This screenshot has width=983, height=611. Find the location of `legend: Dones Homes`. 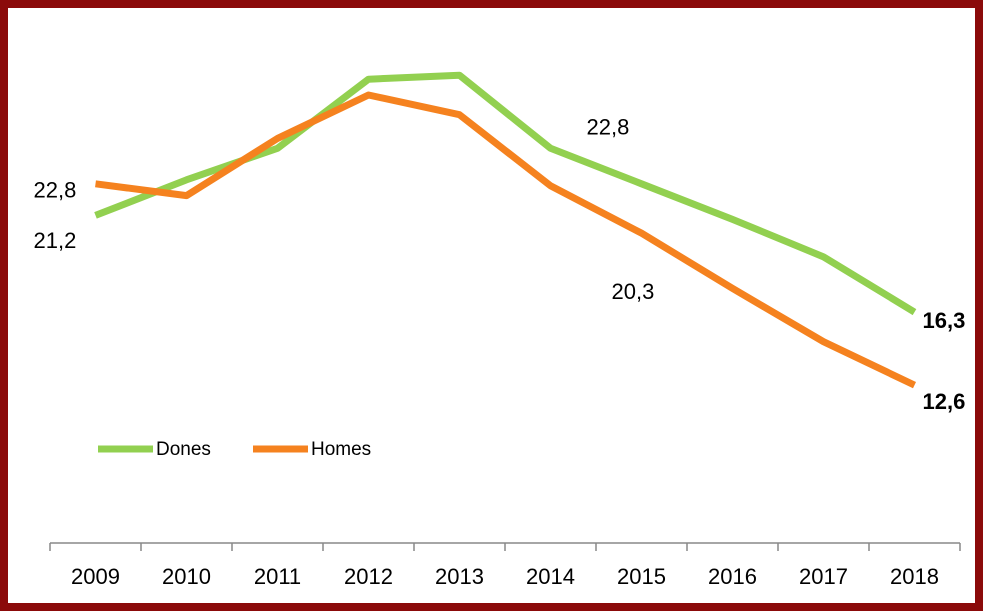

legend: Dones Homes is located at coordinates (234, 449).